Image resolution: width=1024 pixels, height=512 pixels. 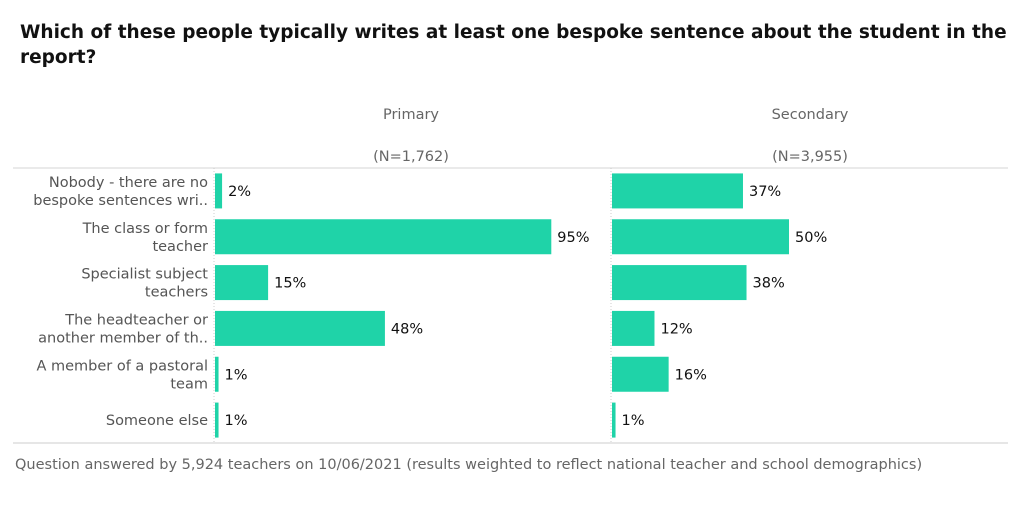 What do you see at coordinates (411, 115) in the screenshot?
I see `panel-title-primary: Primary` at bounding box center [411, 115].